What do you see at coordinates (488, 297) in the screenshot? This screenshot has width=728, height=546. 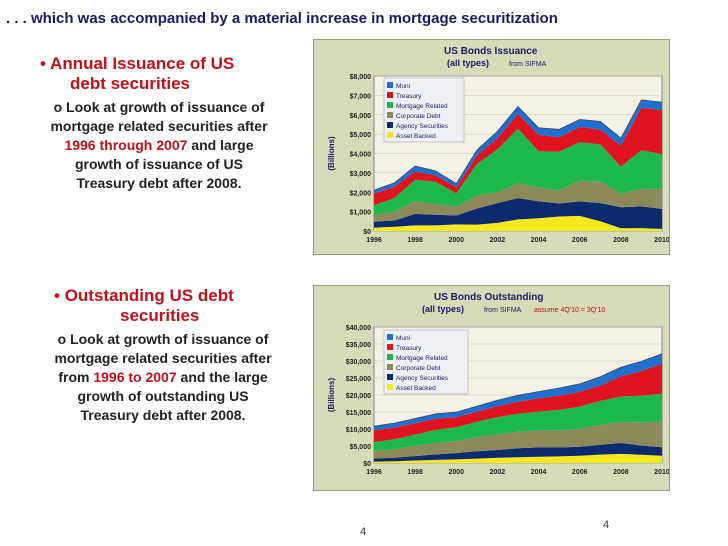 I see `chart-title: US Bonds Outstanding` at bounding box center [488, 297].